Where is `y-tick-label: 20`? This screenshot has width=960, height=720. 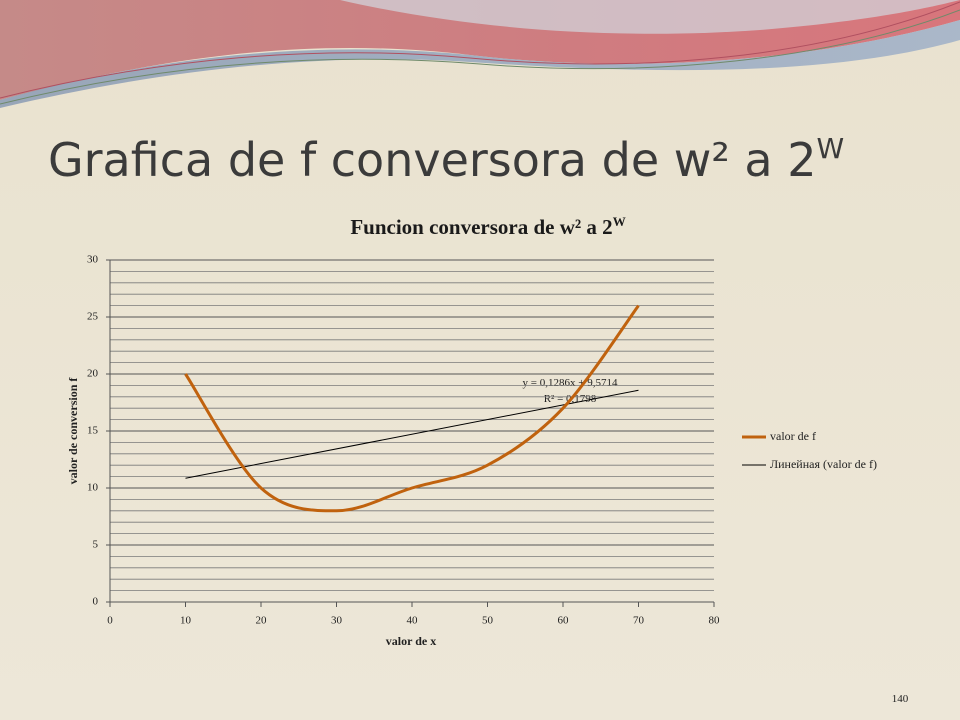 y-tick-label: 20 is located at coordinates (93, 374).